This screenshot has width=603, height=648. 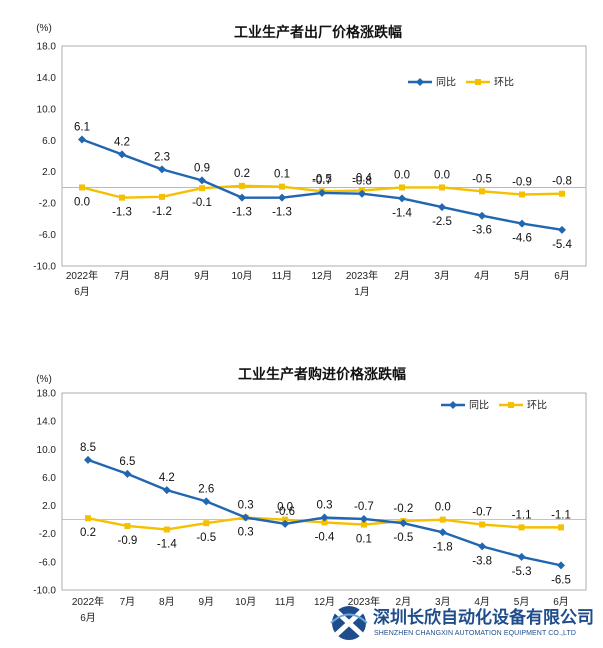 I want to click on data-label-mom: 0.2, so click(x=242, y=174).